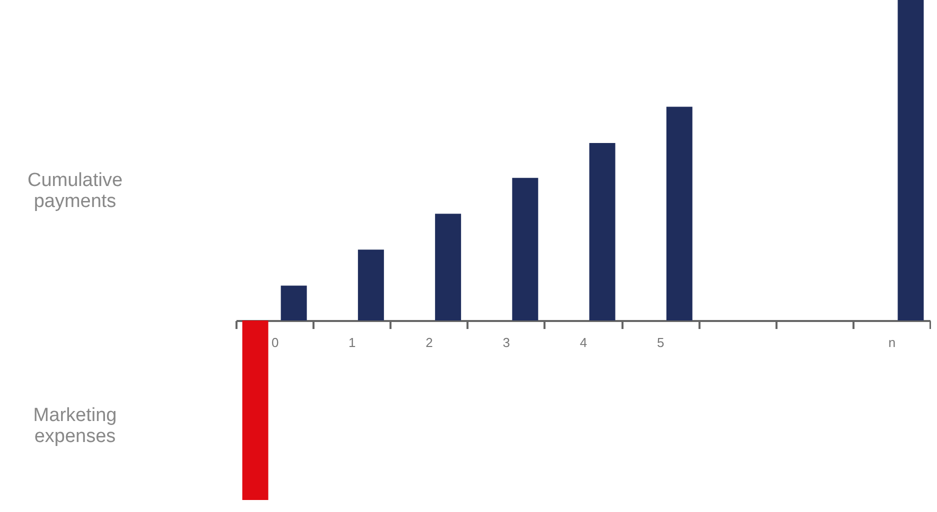 This screenshot has width=937, height=512. I want to click on x-tick-label: n, so click(892, 342).